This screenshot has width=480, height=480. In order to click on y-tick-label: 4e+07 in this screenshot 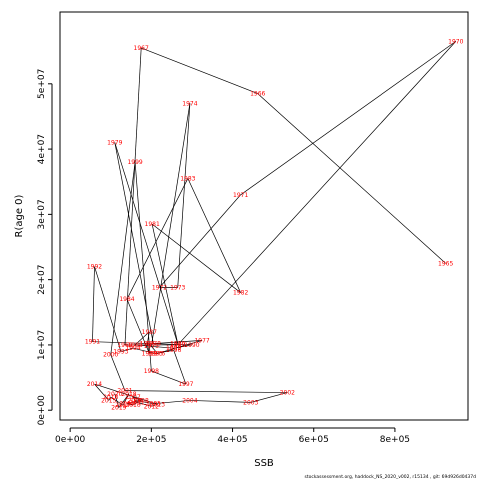, I will do `click(42, 149)`.